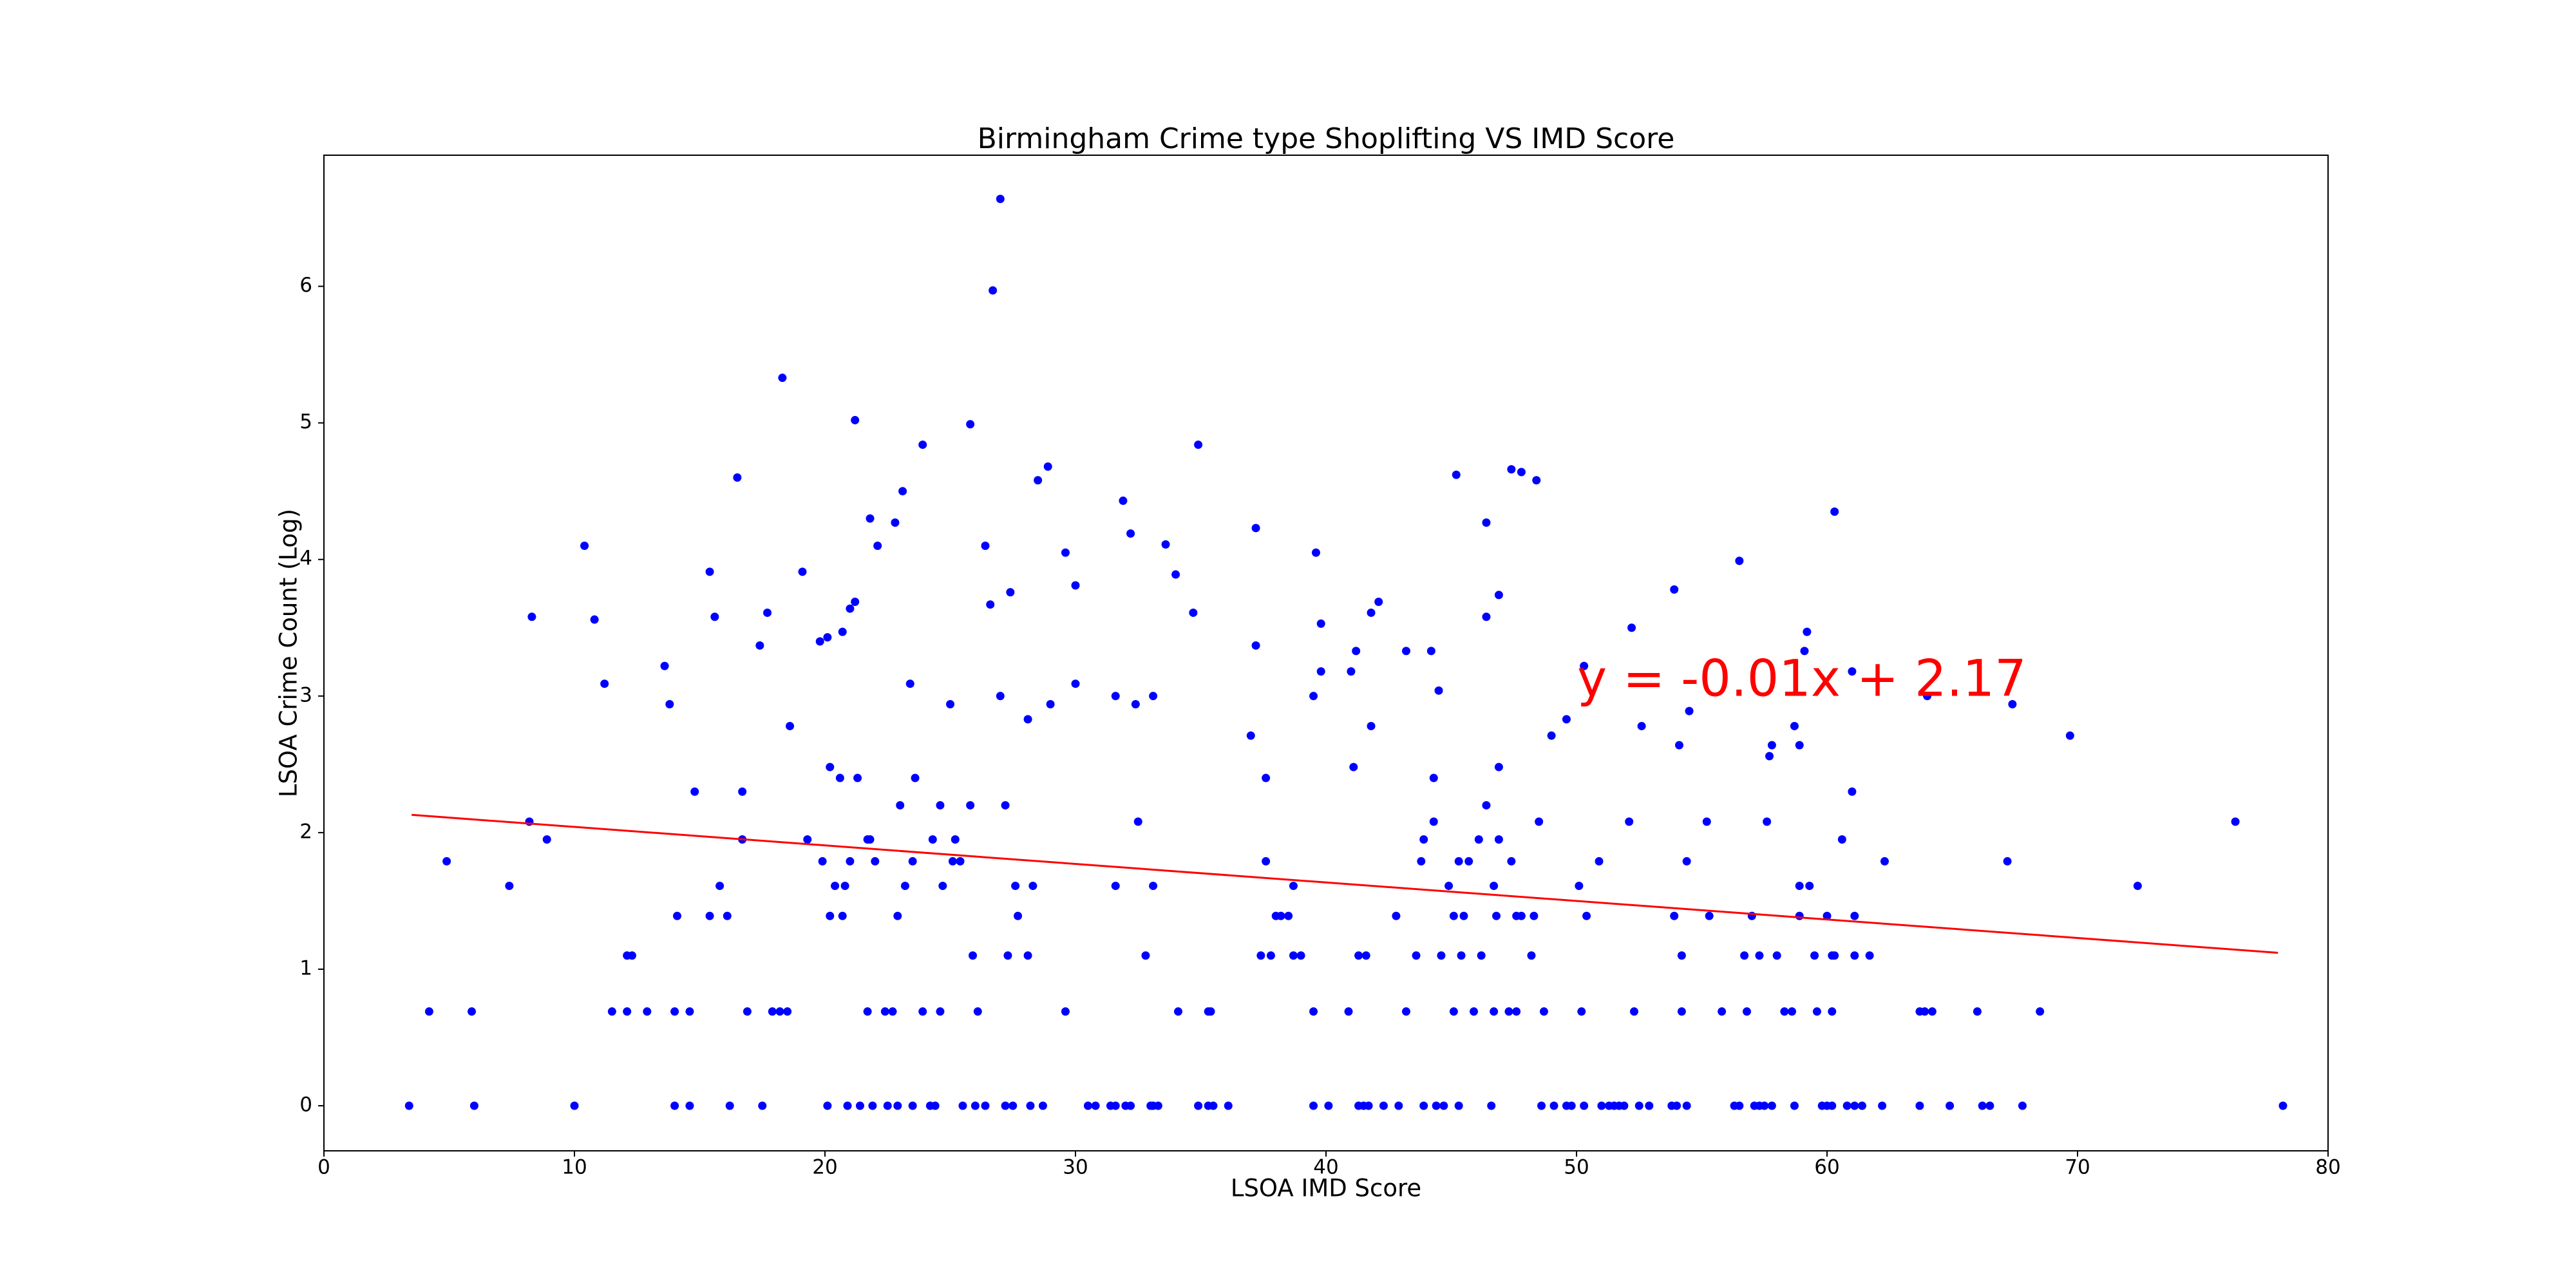  I want to click on y-axis-title: LSOA Crime Count (Log), so click(289, 653).